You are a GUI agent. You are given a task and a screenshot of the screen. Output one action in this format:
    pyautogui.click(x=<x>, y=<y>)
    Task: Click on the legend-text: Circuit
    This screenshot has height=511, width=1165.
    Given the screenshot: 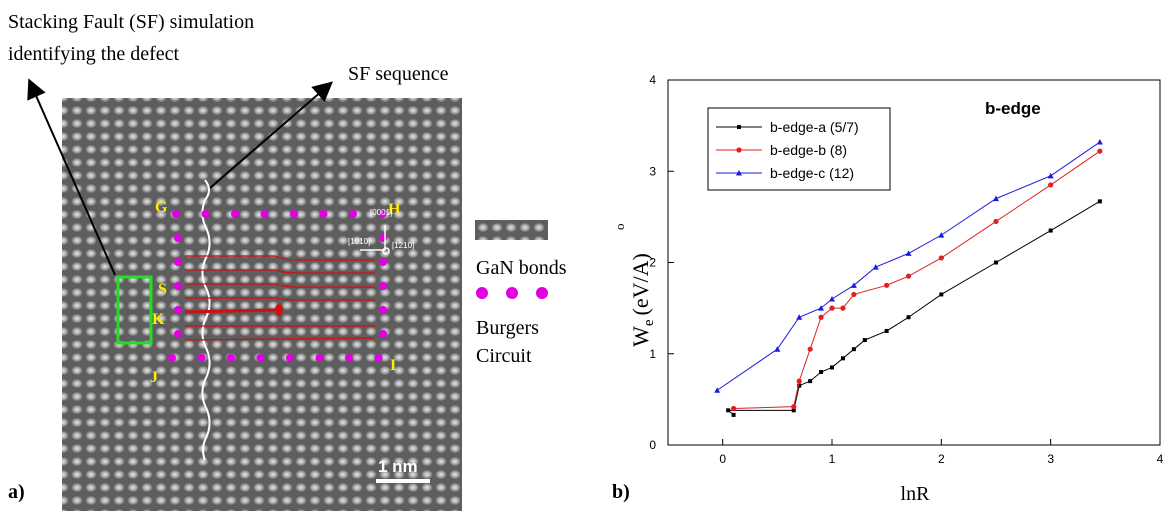 What is the action you would take?
    pyautogui.click(x=504, y=356)
    